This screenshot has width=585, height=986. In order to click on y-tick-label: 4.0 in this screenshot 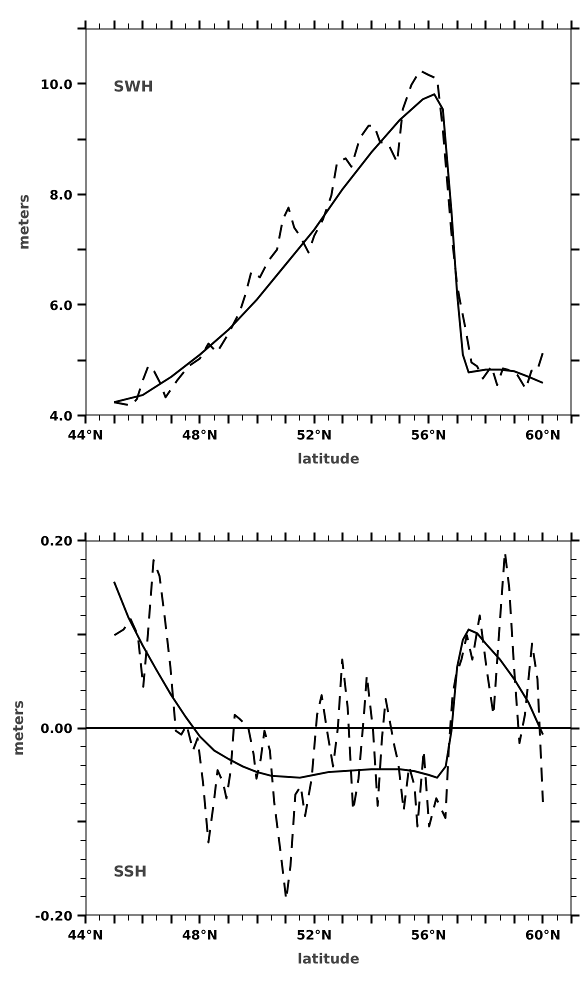, I will do `click(60, 417)`.